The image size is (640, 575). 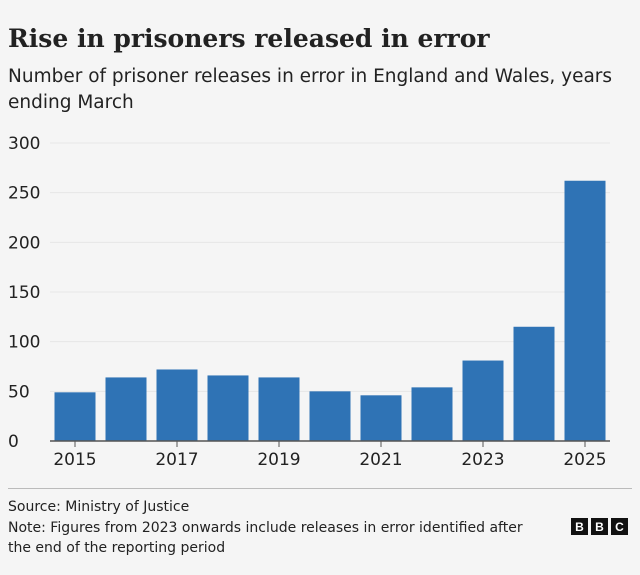 I want to click on y-tick-label: 250, so click(x=24, y=194).